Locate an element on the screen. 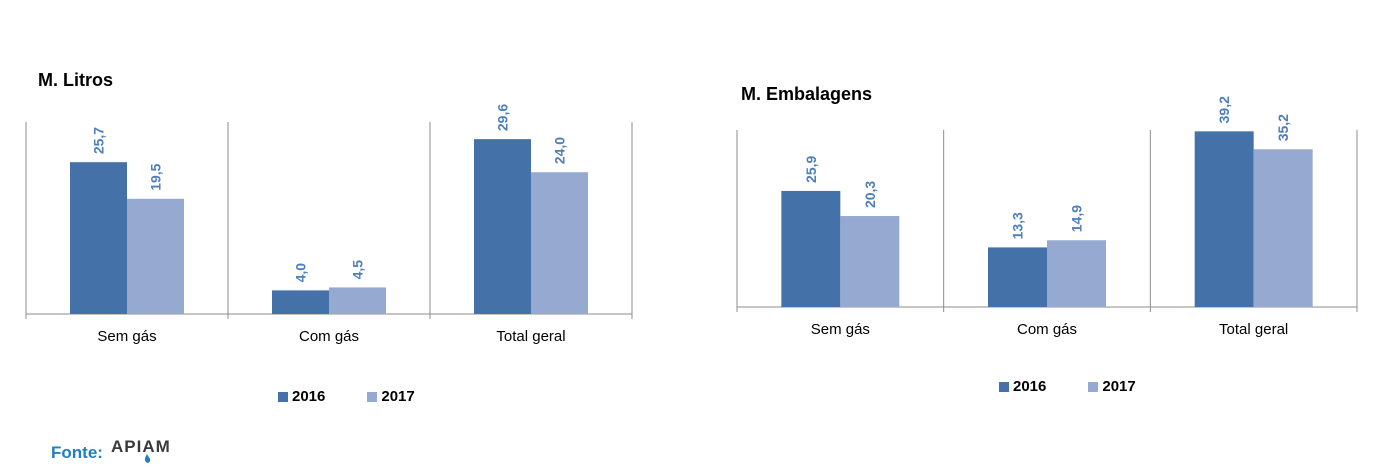 The width and height of the screenshot is (1387, 472). apiam-logo: APIAM is located at coordinates (146, 452).